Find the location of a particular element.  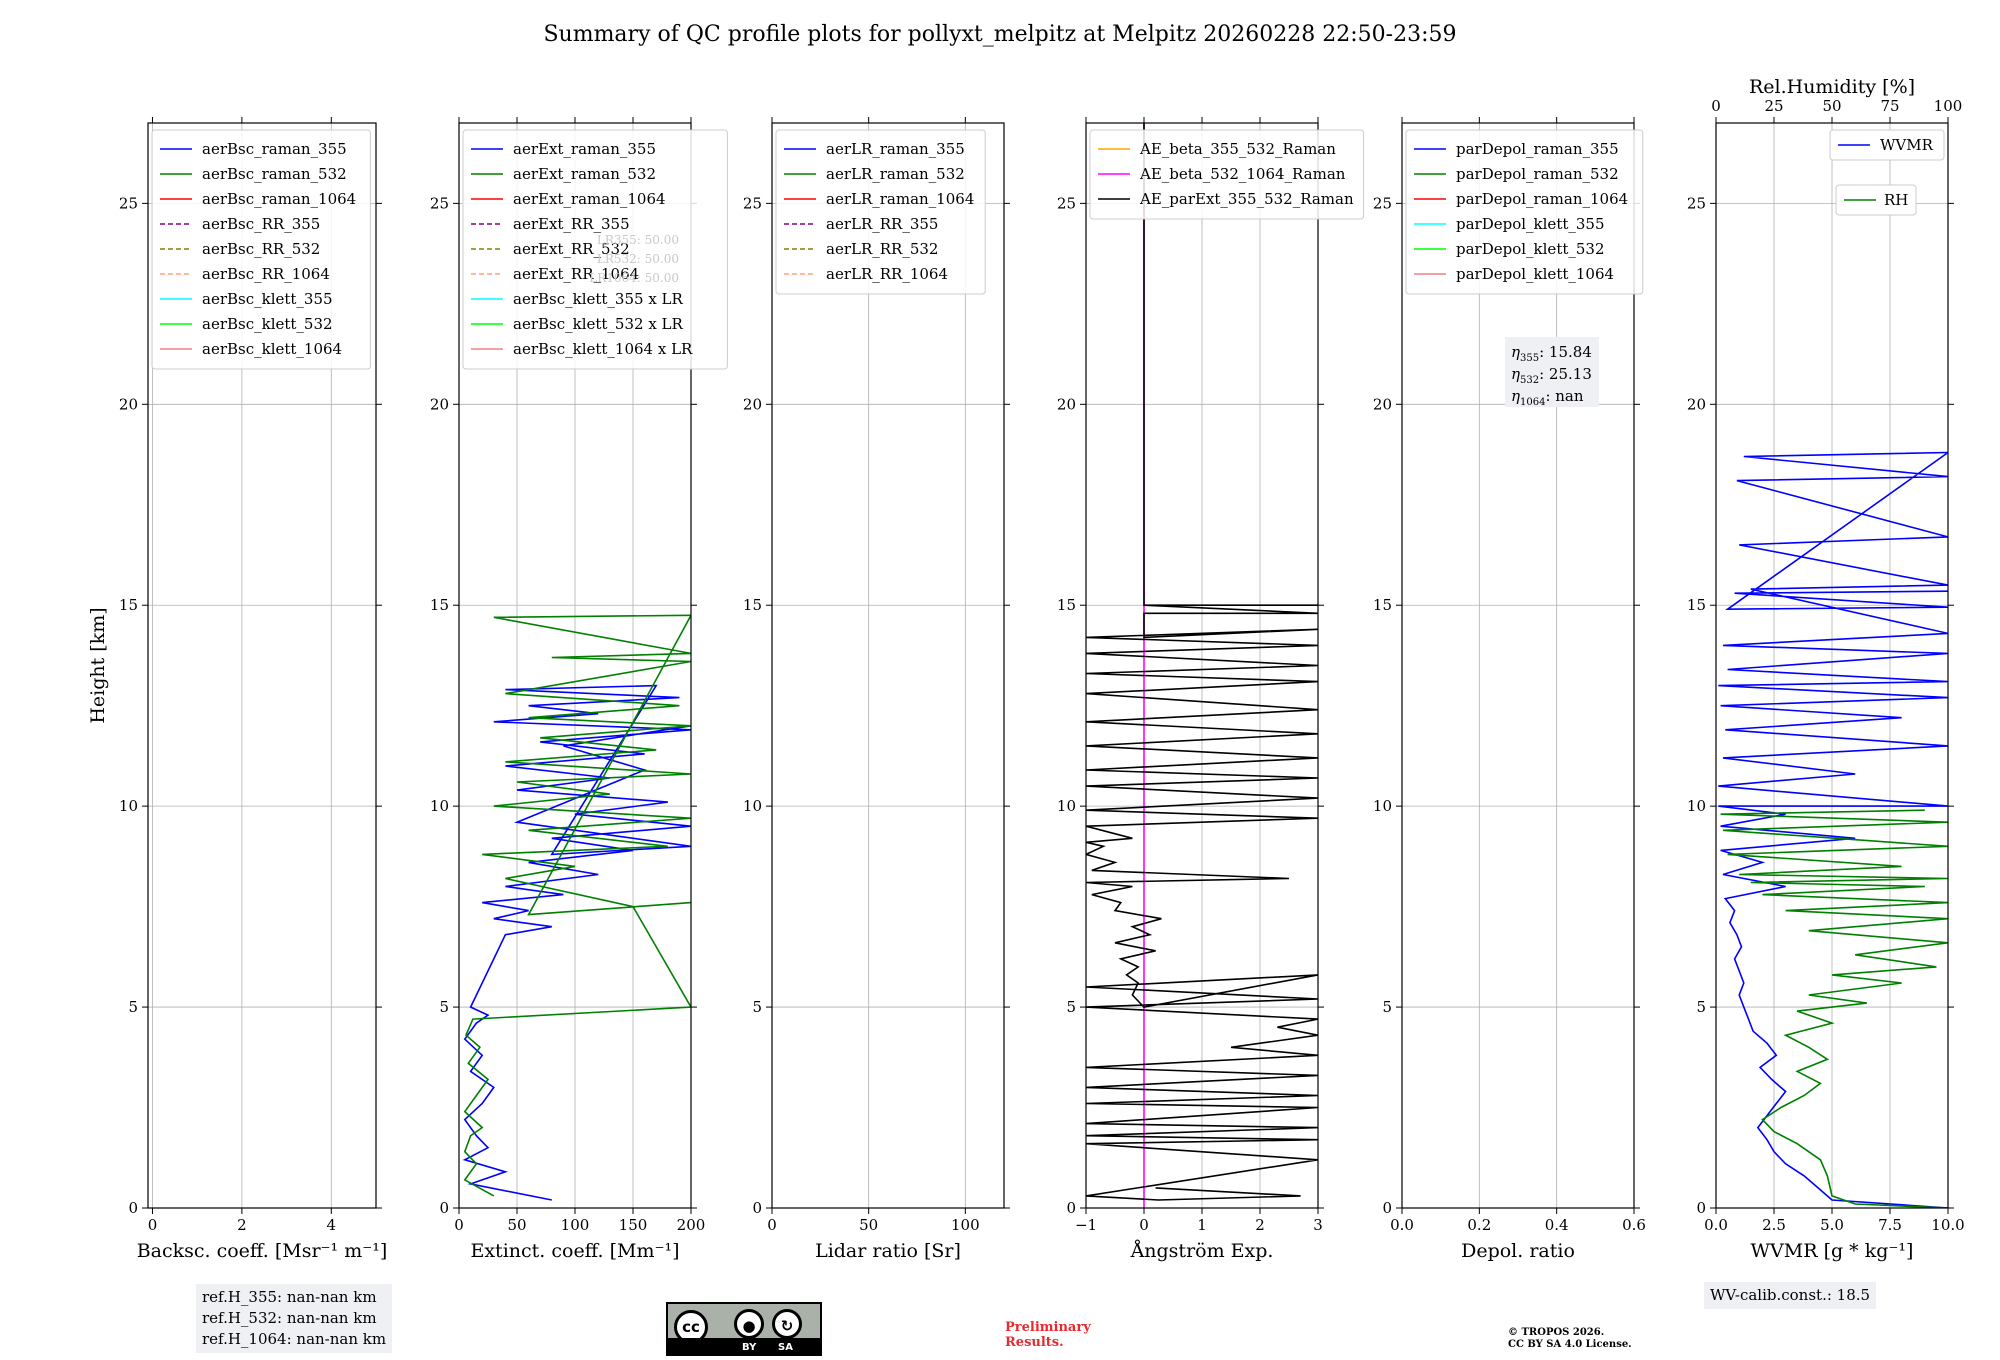

x-tick-label: −1 is located at coordinates (1086, 1225).